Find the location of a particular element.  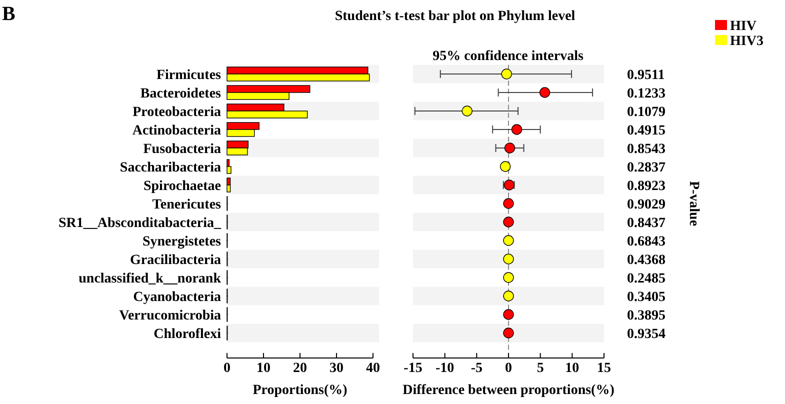

text: Student’s t-test bar plot on Phylum level is located at coordinates (455, 16).